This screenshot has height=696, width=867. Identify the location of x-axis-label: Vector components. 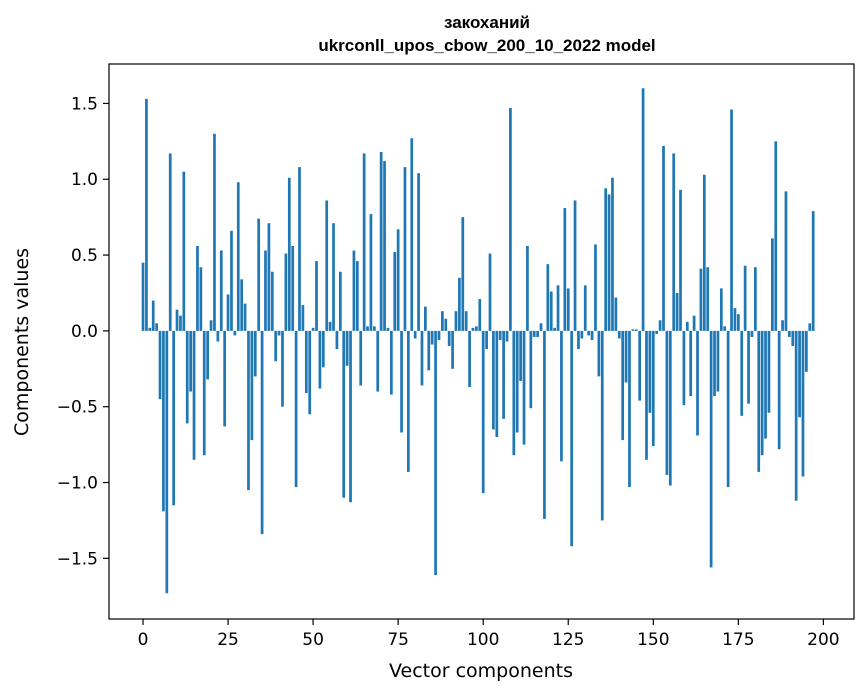
(481, 671).